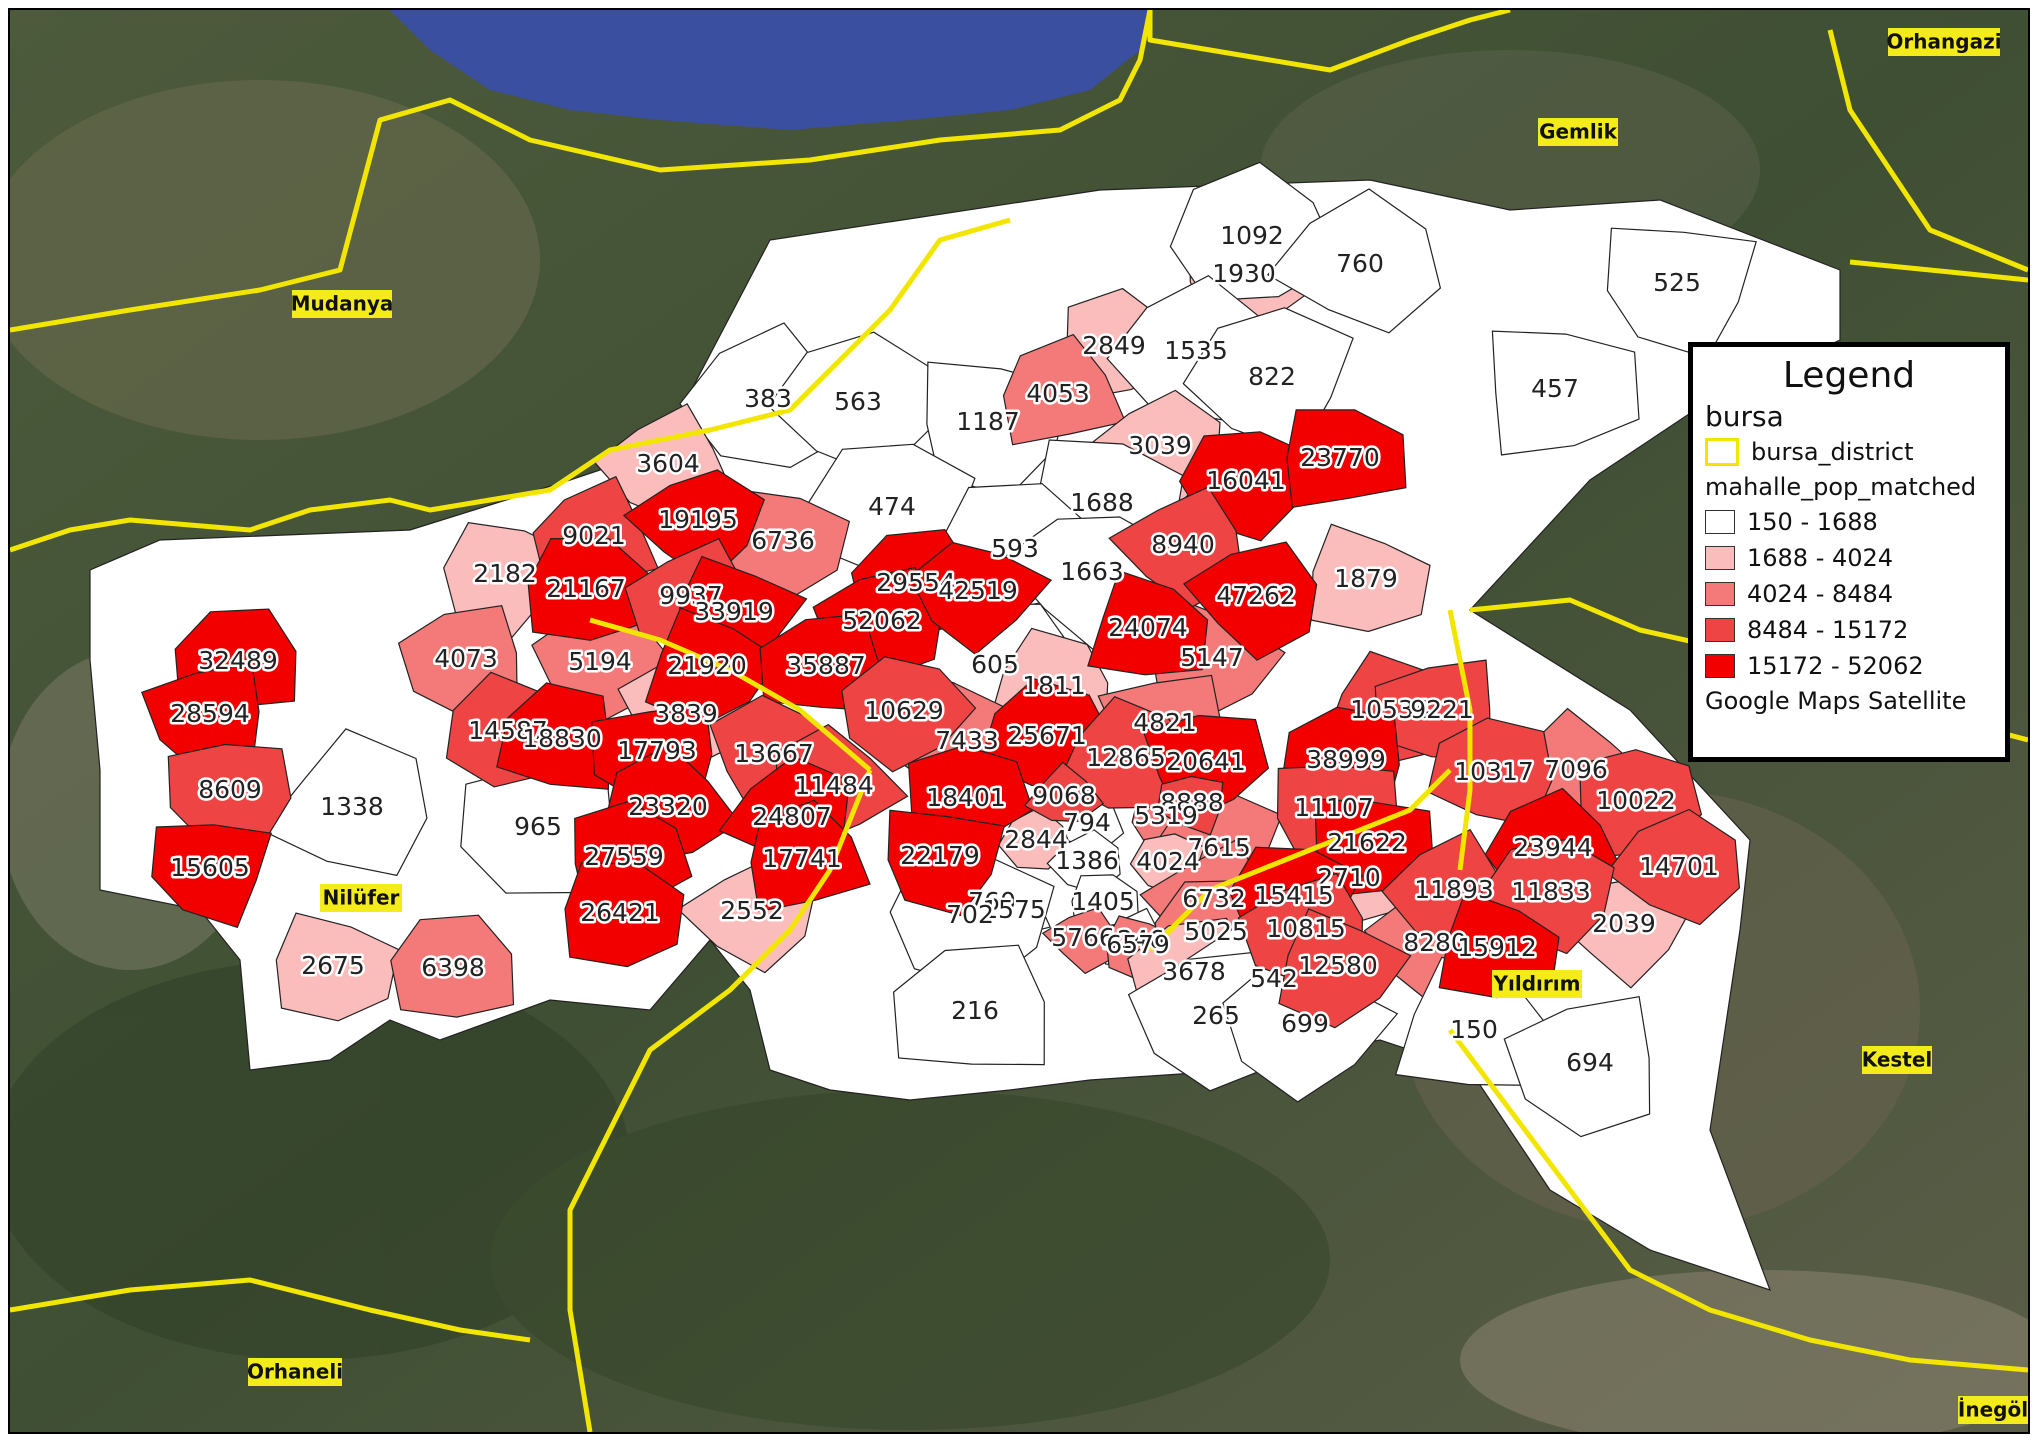 This screenshot has height=1440, width=2036. What do you see at coordinates (1897, 1060) in the screenshot?
I see `svg-text: Kestel` at bounding box center [1897, 1060].